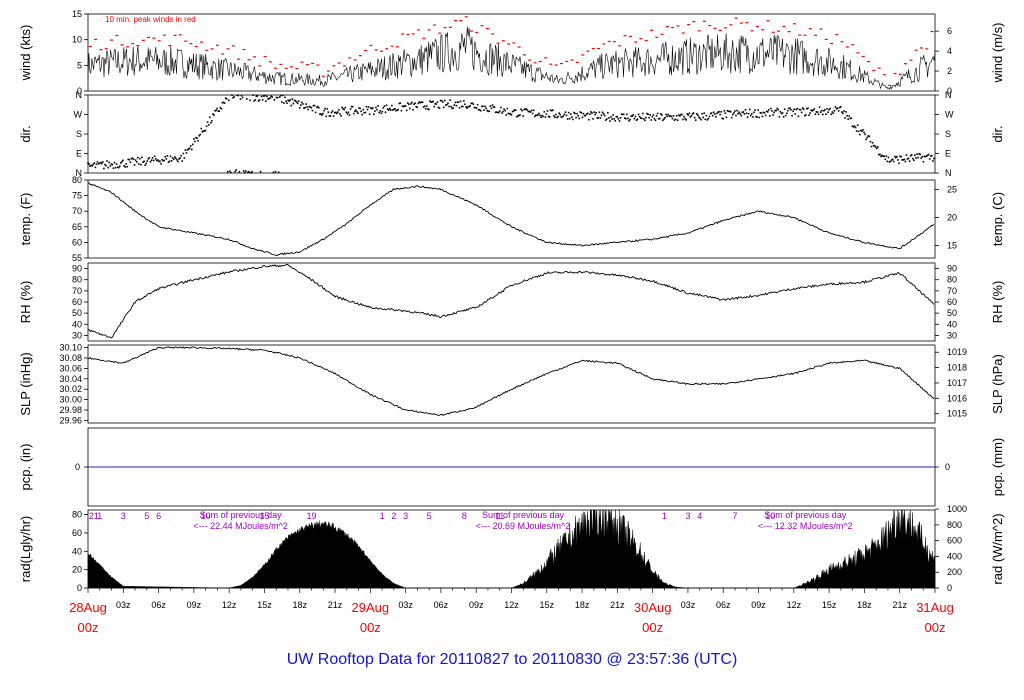  I want to click on rad-hour-mark: 21, so click(94, 516).